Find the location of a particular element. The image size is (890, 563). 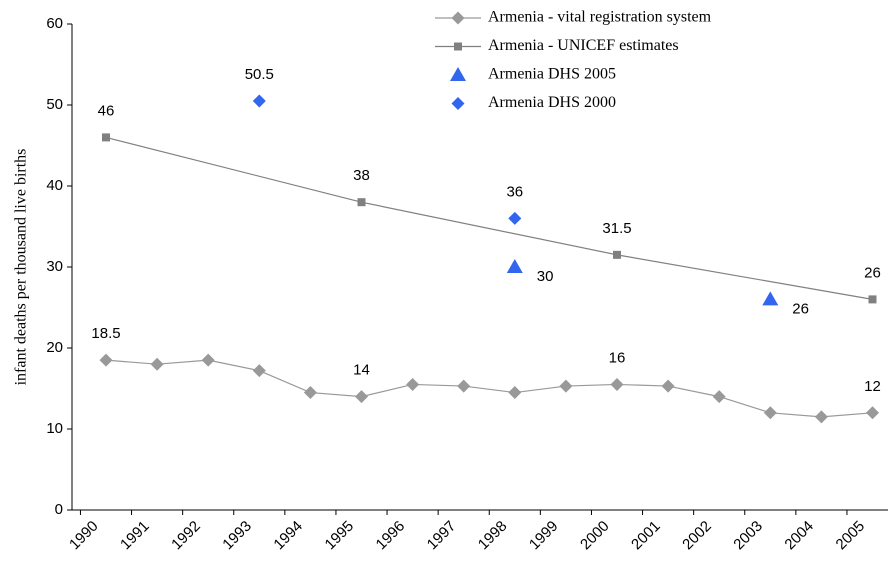

data-label: 18.5 is located at coordinates (105, 333).